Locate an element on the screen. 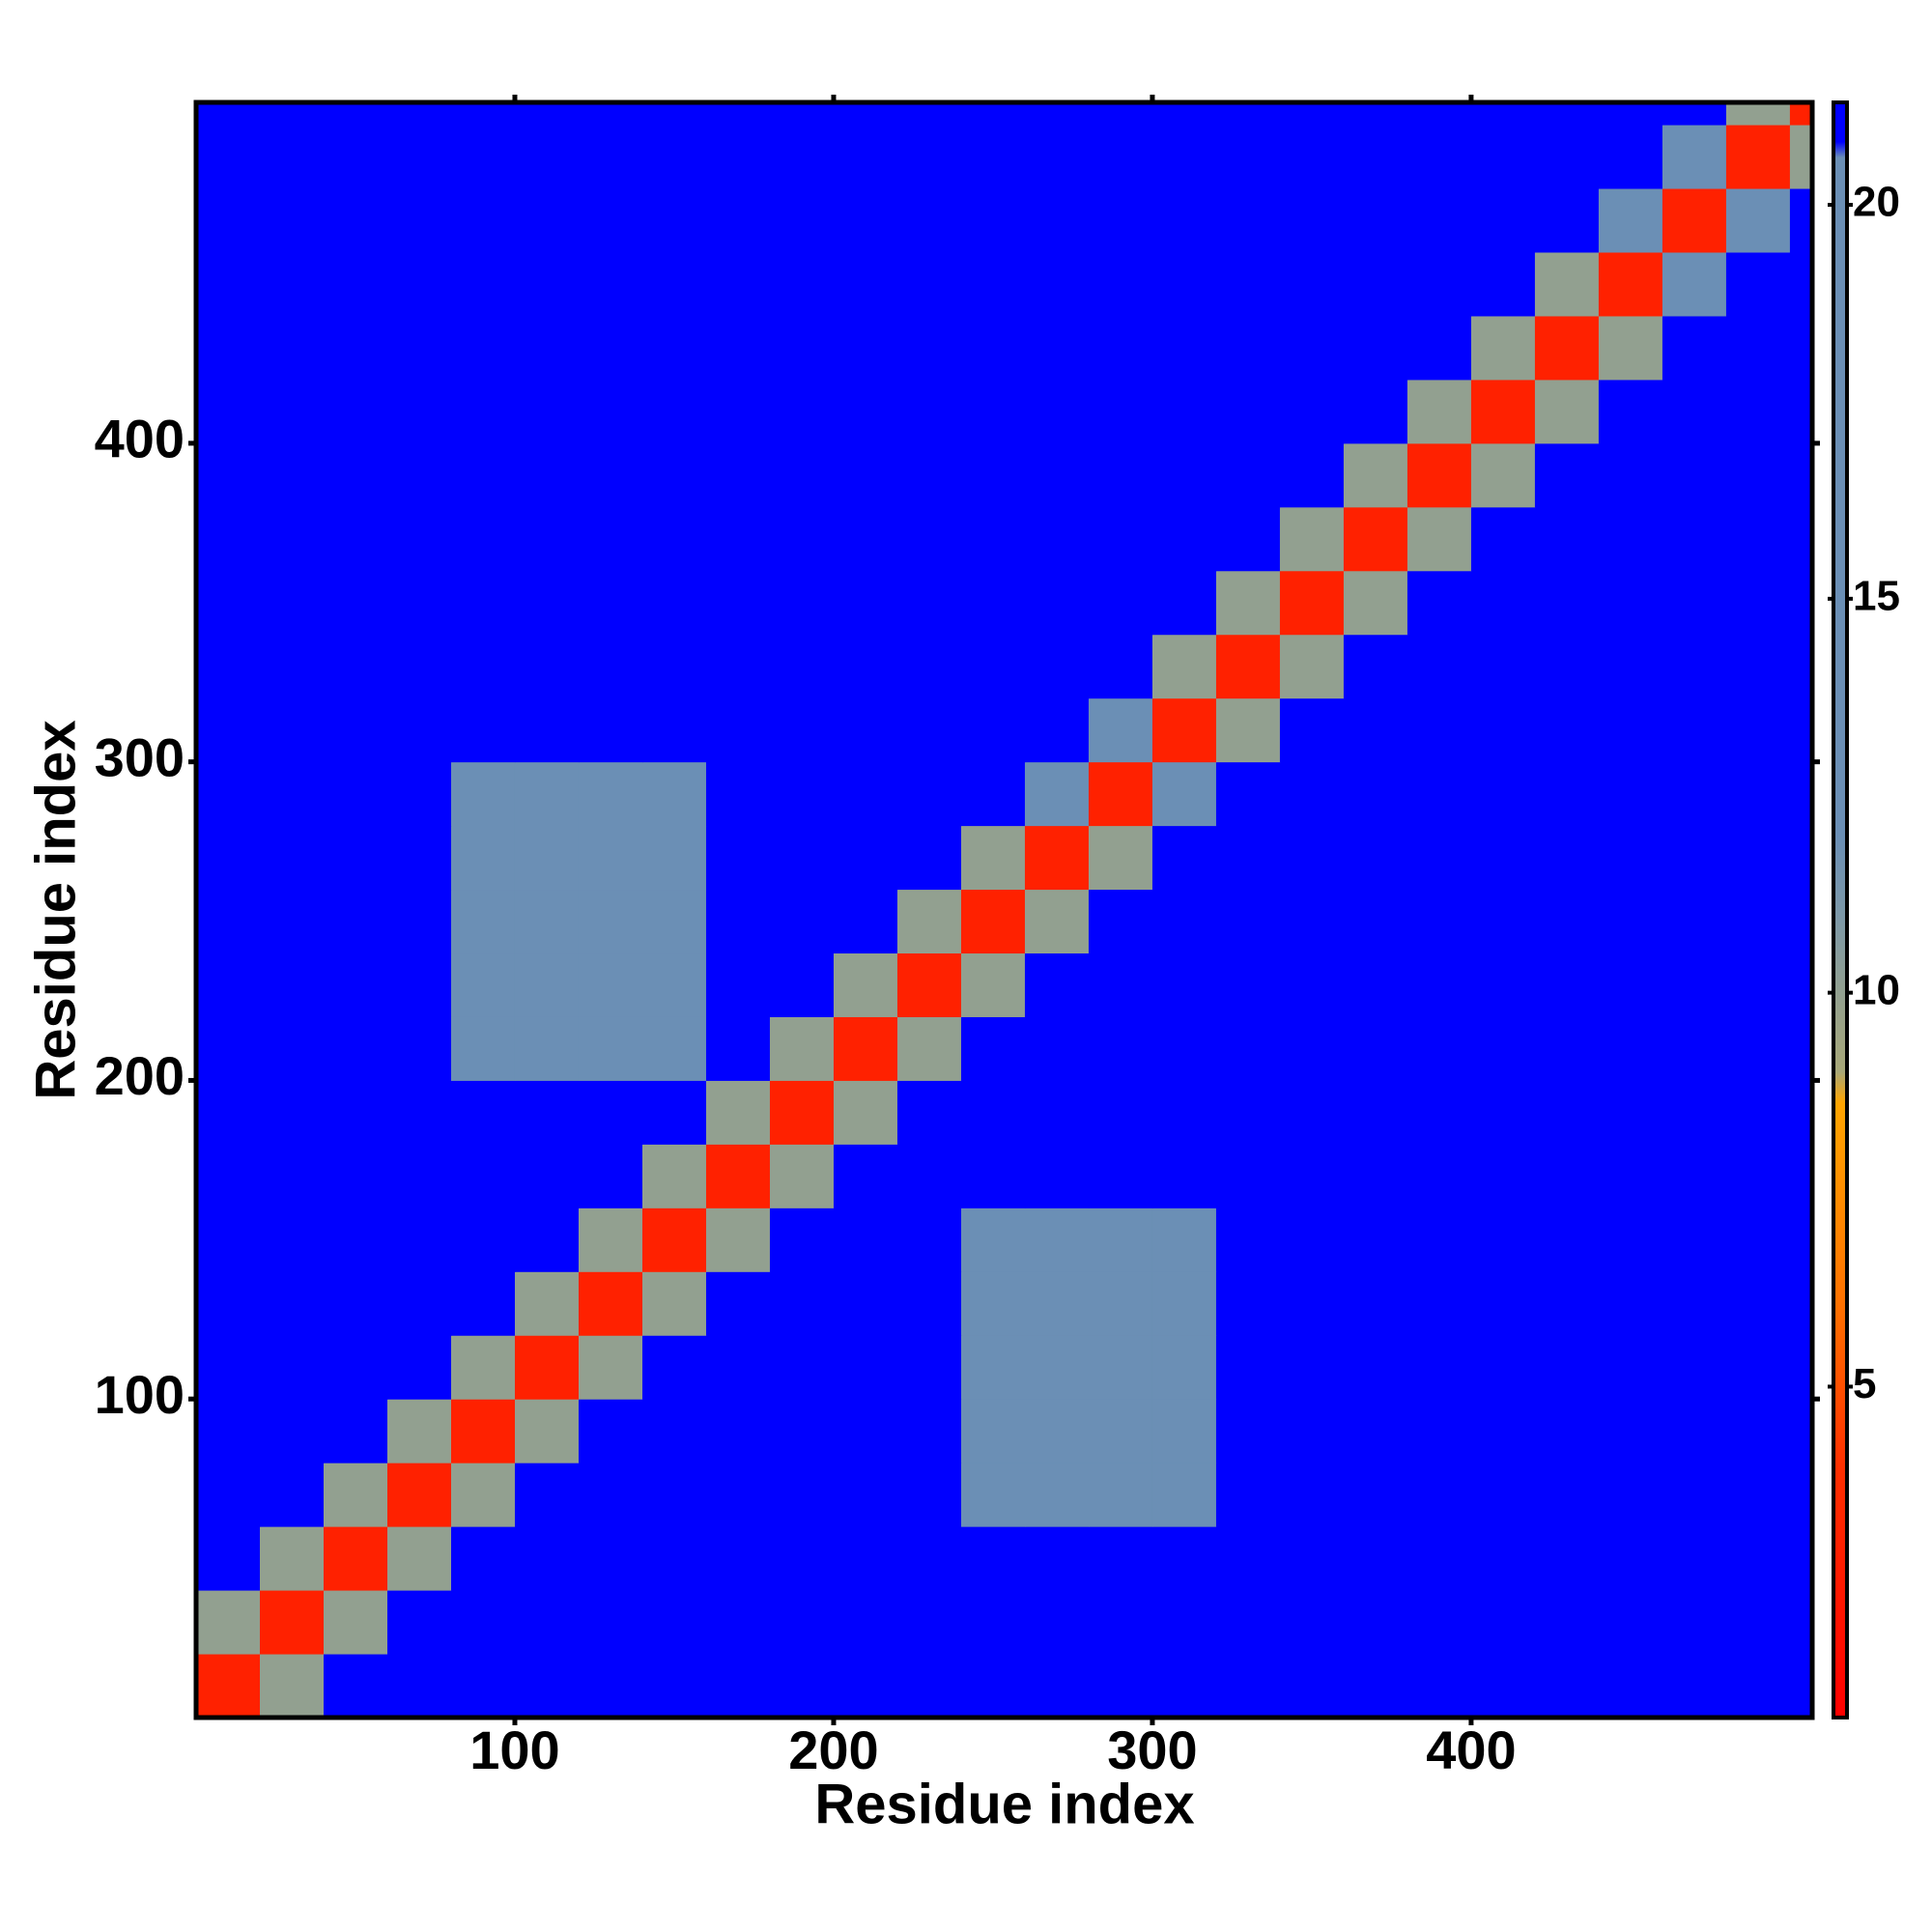 Image resolution: width=1932 pixels, height=1932 pixels. x-tick-label: 400 is located at coordinates (1471, 1749).